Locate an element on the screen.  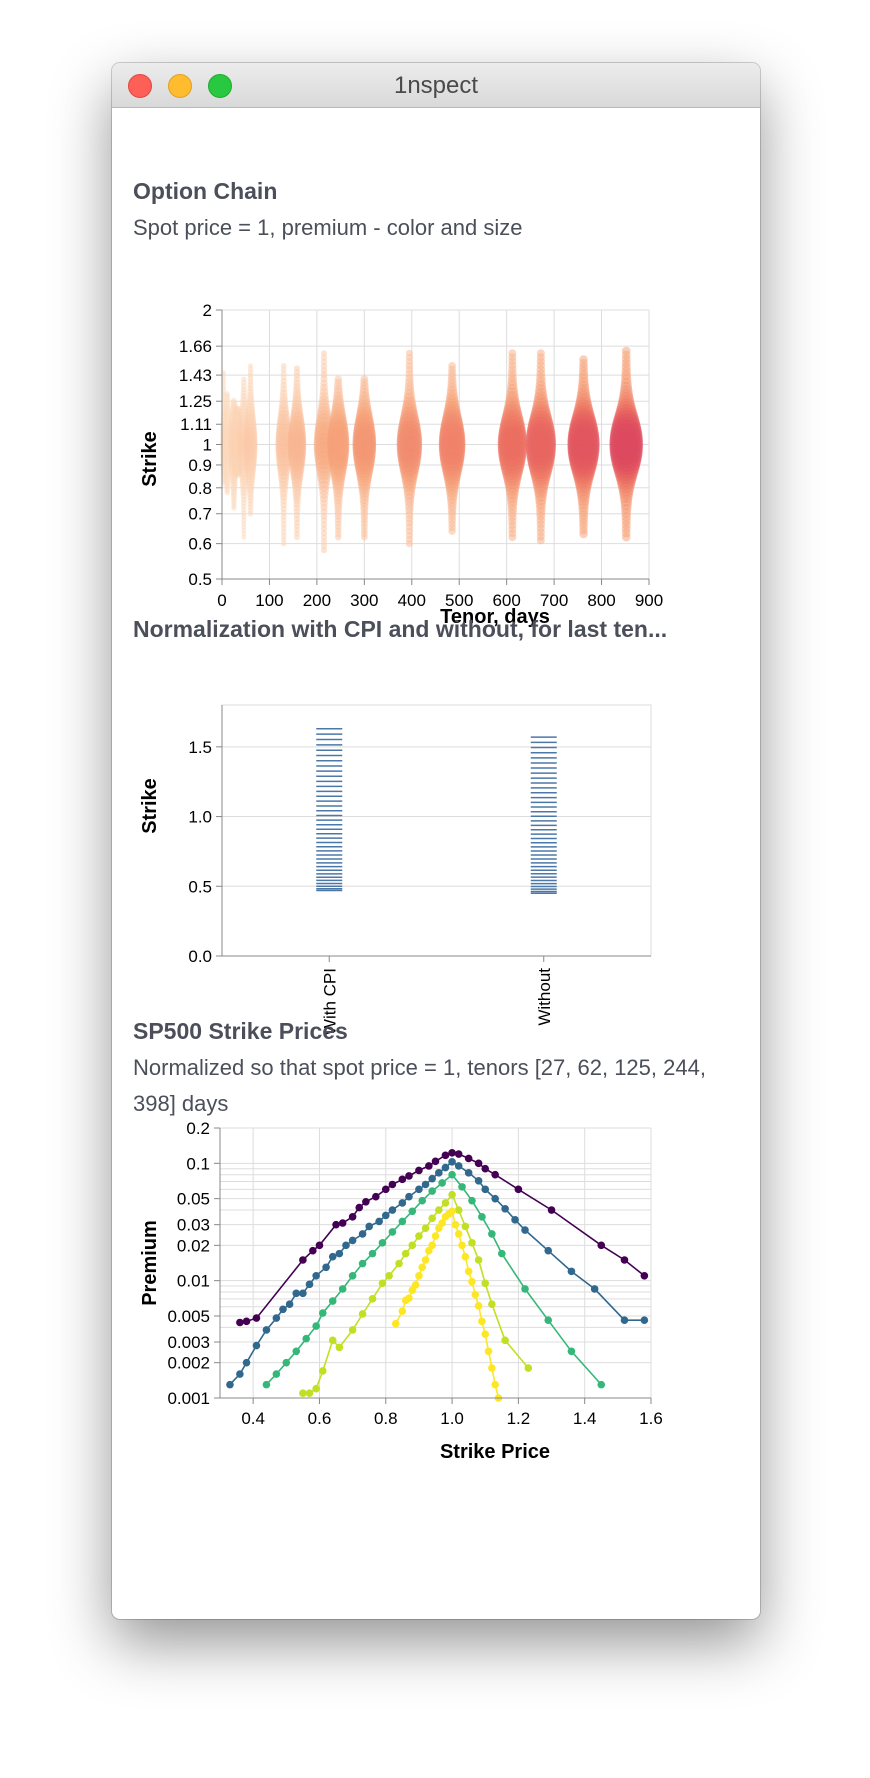
y-tick-label: 1 is located at coordinates (207, 445).